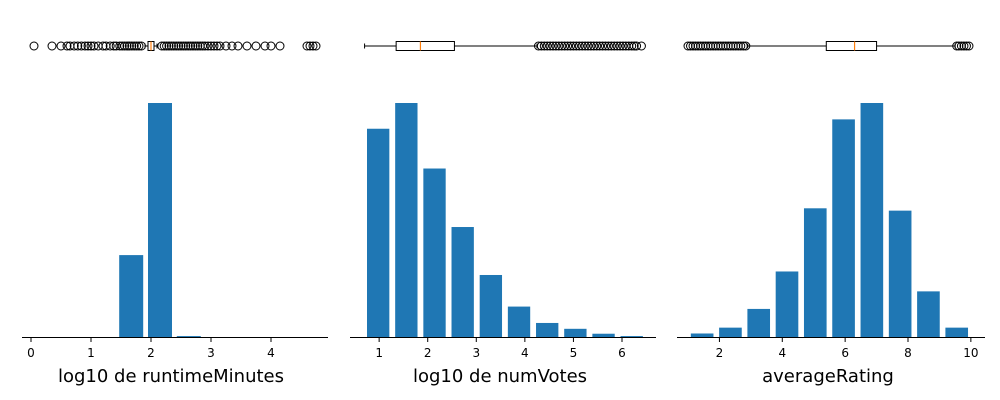 The width and height of the screenshot is (1000, 400). I want to click on x-tick-label: 8, so click(908, 353).